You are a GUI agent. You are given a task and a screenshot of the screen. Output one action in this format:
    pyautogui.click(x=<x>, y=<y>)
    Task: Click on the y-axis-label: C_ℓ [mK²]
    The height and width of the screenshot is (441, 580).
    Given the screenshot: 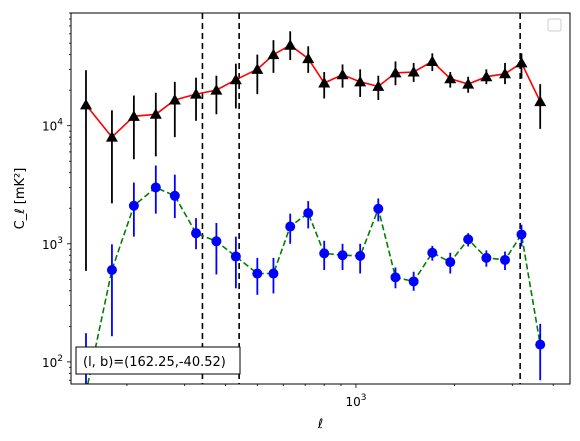 What is the action you would take?
    pyautogui.click(x=20, y=199)
    